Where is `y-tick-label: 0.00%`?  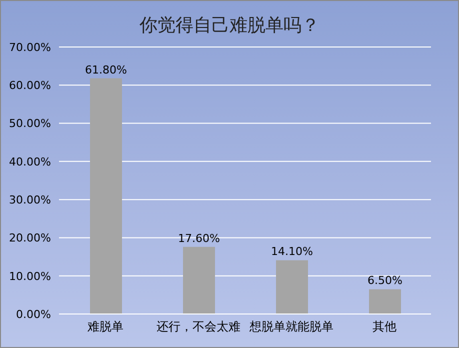 y-tick-label: 0.00% is located at coordinates (33, 314).